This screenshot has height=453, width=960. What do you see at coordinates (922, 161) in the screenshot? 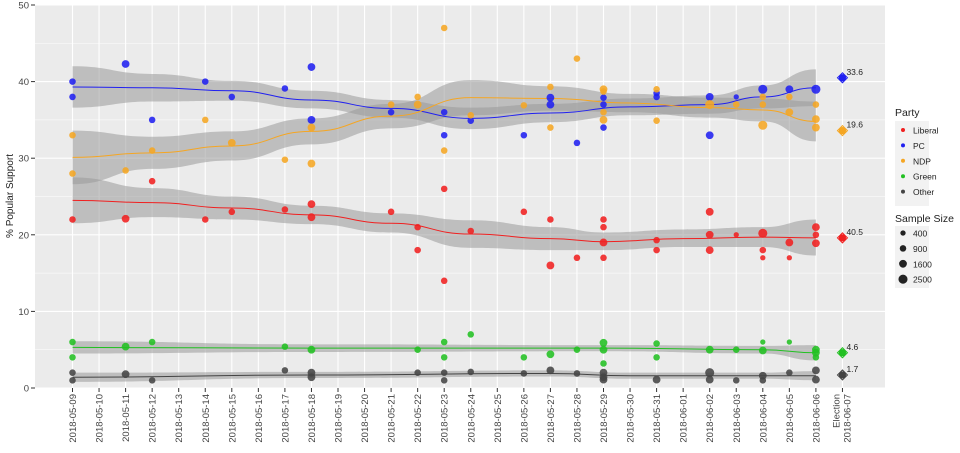
I see `legend-label-ndp: NDP` at bounding box center [922, 161].